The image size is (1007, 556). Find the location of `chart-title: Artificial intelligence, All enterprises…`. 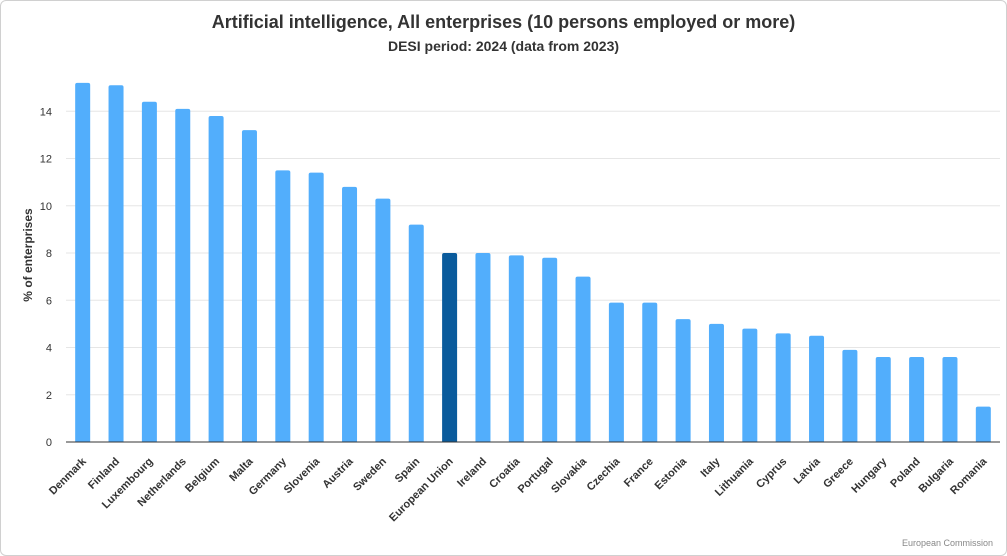

chart-title: Artificial intelligence, All enterprises… is located at coordinates (503, 22).